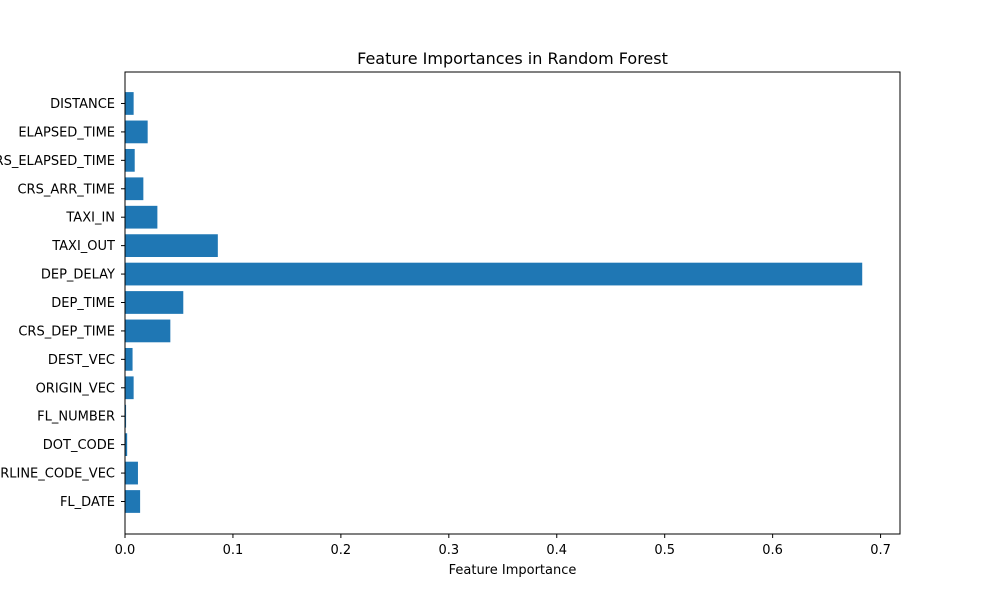 The width and height of the screenshot is (1000, 600). I want to click on y-tick-label: CRS_ARR_TIME, so click(66, 189).